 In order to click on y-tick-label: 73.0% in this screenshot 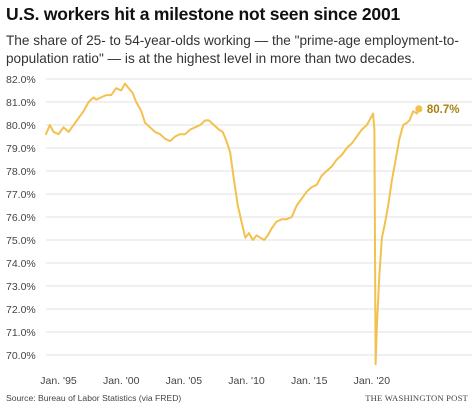, I will do `click(21, 287)`.